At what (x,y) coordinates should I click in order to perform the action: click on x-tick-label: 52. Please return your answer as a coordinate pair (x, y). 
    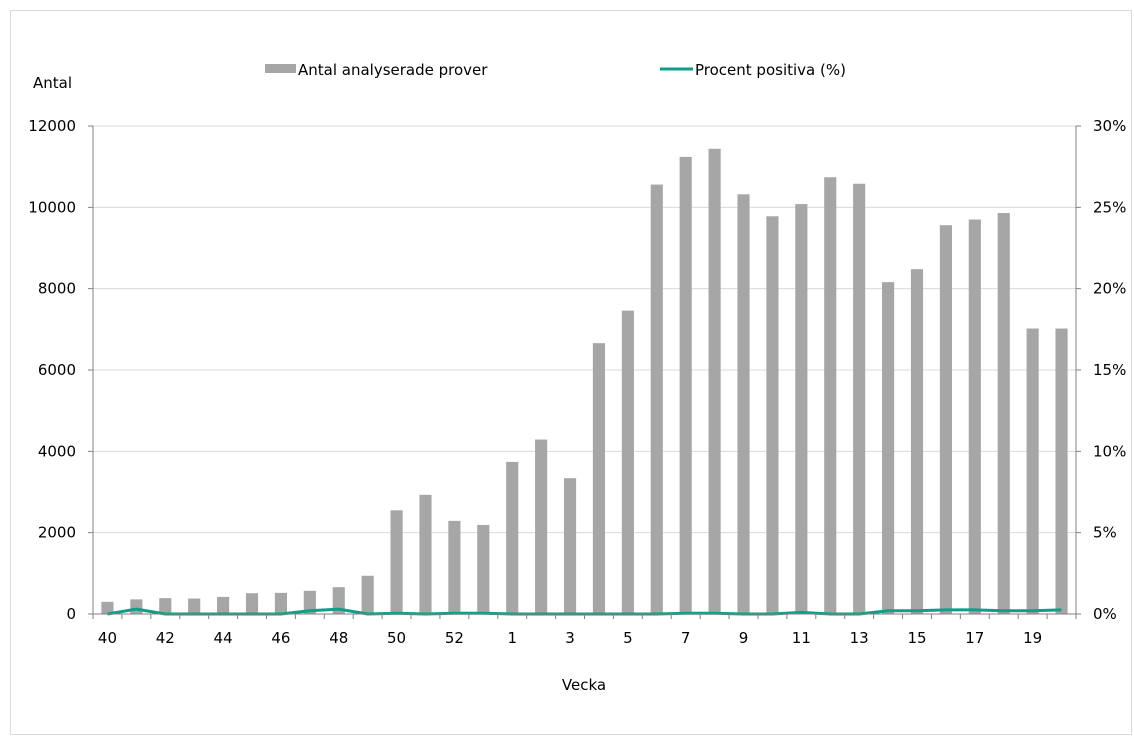
    Looking at the image, I should click on (454, 638).